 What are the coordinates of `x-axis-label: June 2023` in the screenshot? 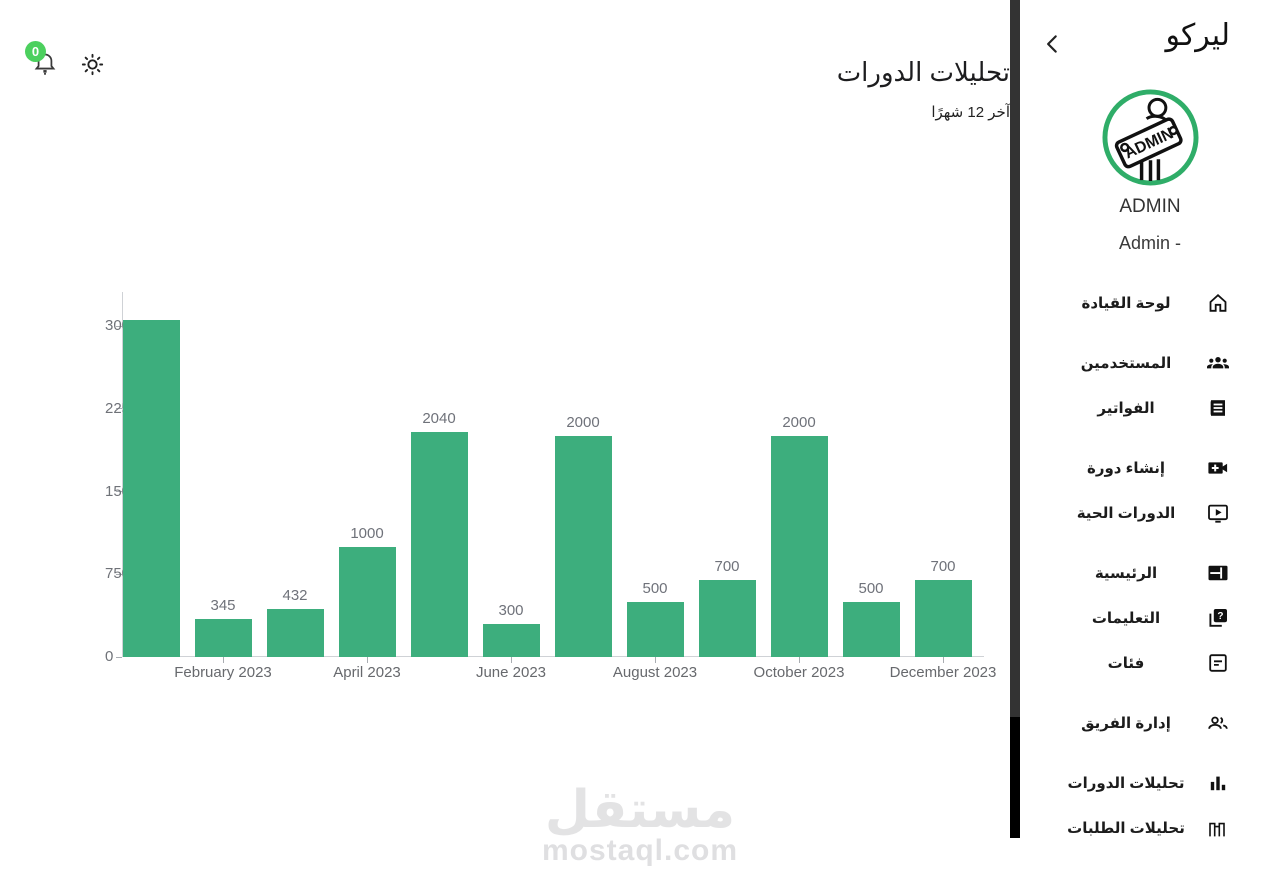 It's located at (511, 672).